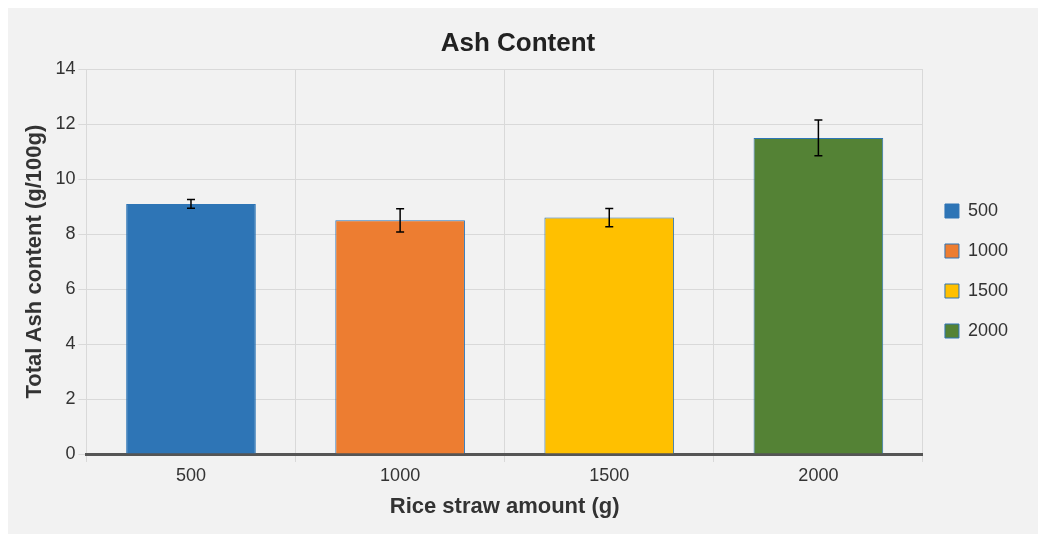 This screenshot has height=546, width=1050. Describe the element at coordinates (400, 474) in the screenshot. I see `x-tick-label: 1000` at that location.